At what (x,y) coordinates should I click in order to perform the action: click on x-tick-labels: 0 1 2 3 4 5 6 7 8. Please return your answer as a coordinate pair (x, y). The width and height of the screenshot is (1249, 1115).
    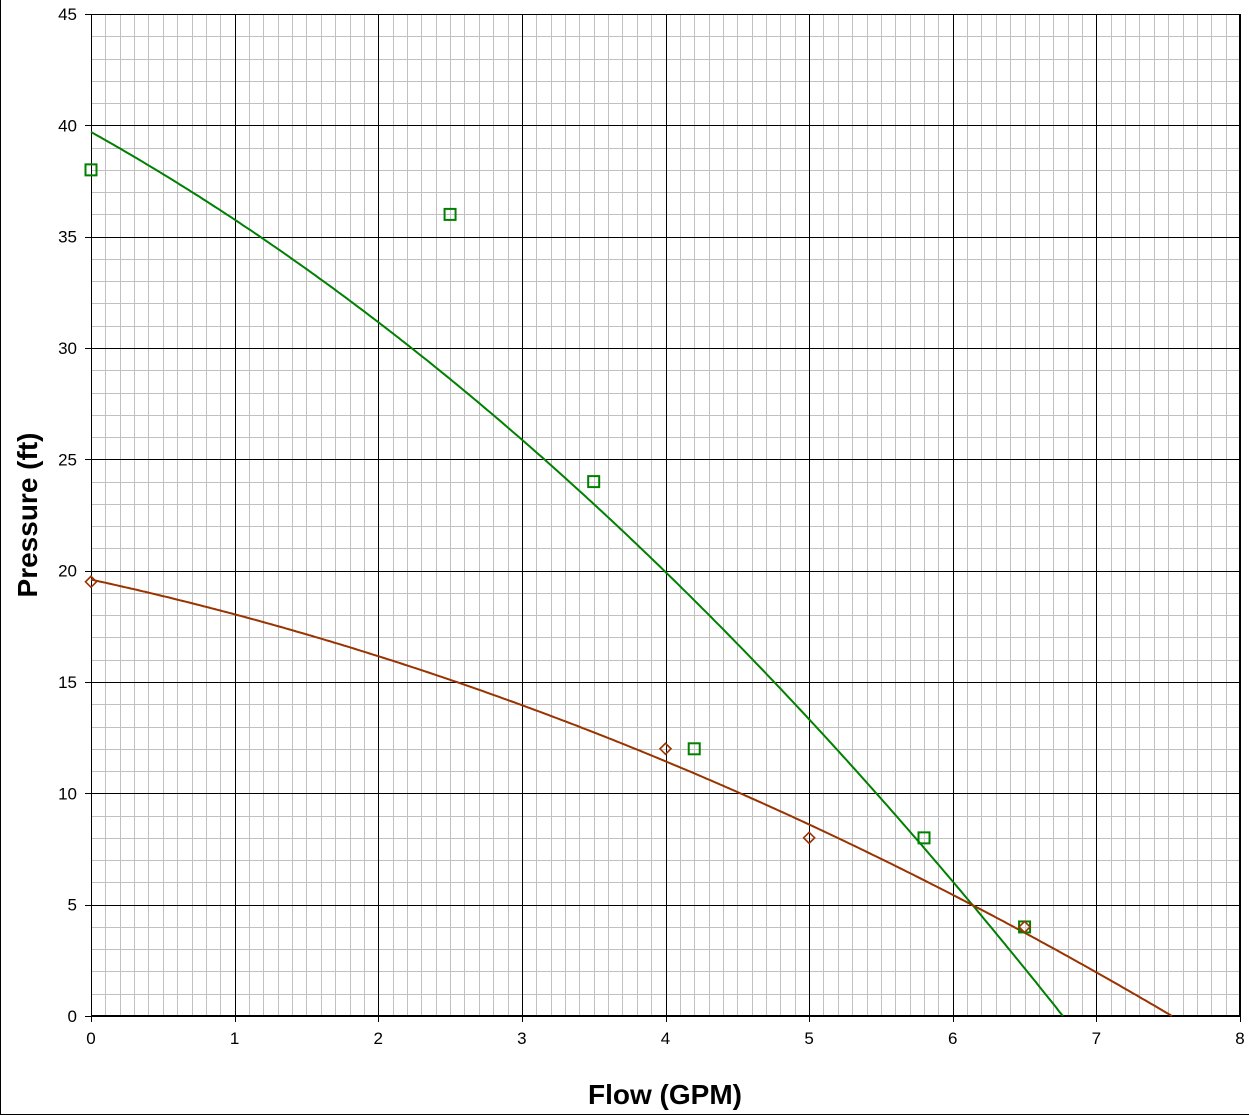
    Looking at the image, I should click on (665, 1038).